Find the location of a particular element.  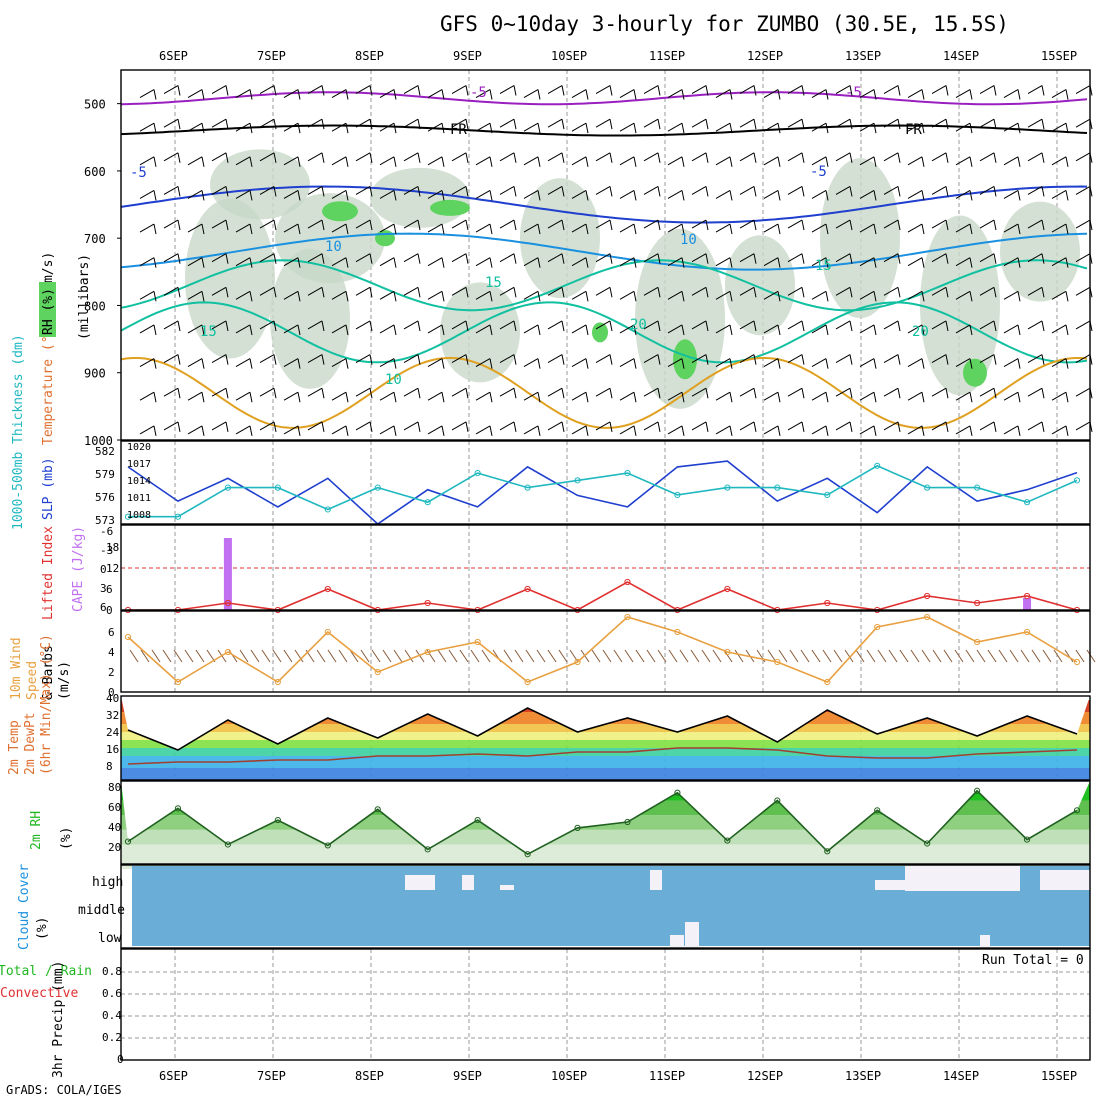

contour-label: FR is located at coordinates (913, 130).